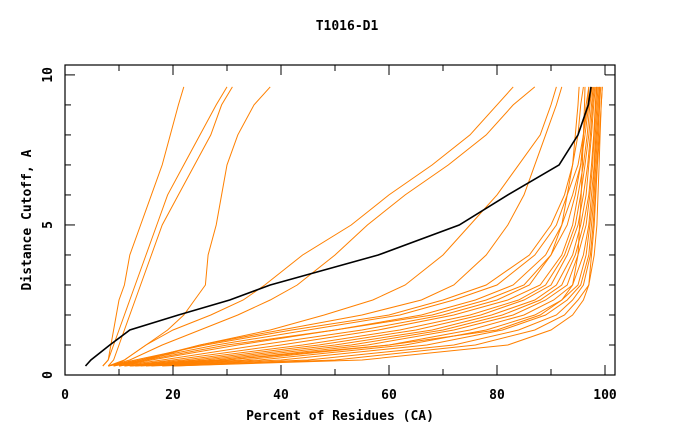 The width and height of the screenshot is (680, 440). Describe the element at coordinates (48, 225) in the screenshot. I see `y-tick-label: 5` at that location.